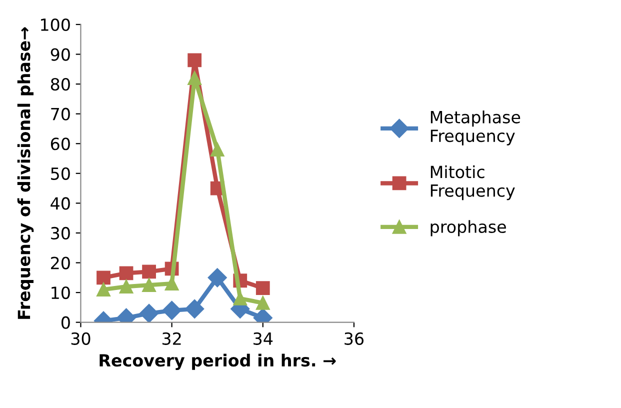 The height and width of the screenshot is (408, 621). I want to click on legend-label: prophase, so click(468, 228).